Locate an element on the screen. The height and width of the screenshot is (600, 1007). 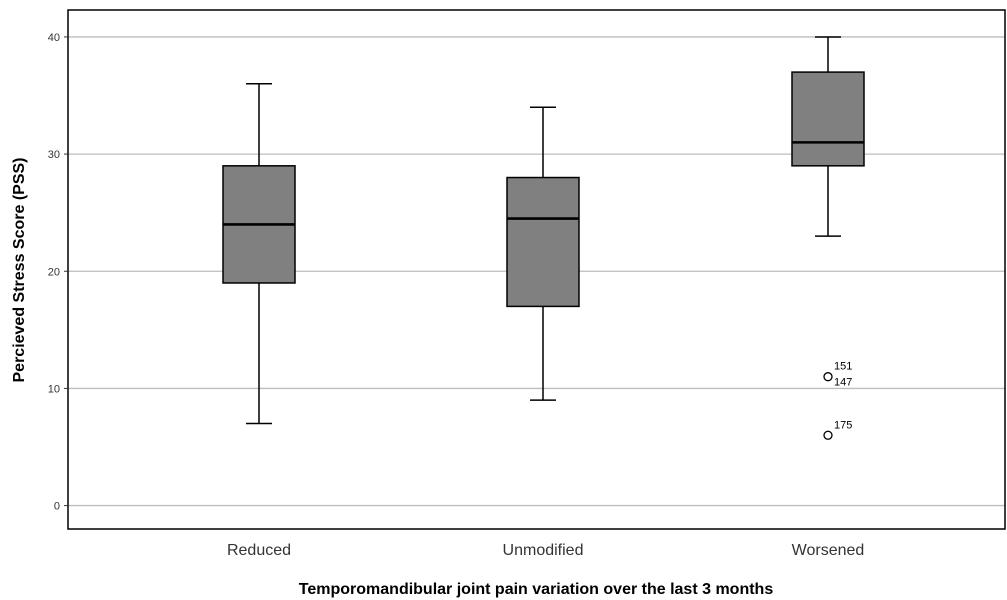
y-axis-title: Percieved Stress Score (PSS) is located at coordinates (19, 269).